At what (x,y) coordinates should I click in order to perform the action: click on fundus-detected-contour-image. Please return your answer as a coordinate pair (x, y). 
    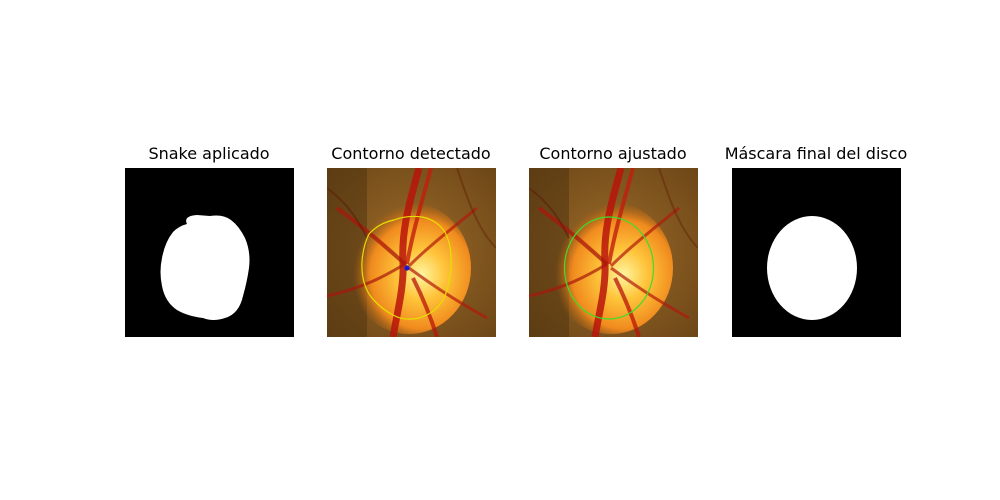
    Looking at the image, I should click on (411, 252).